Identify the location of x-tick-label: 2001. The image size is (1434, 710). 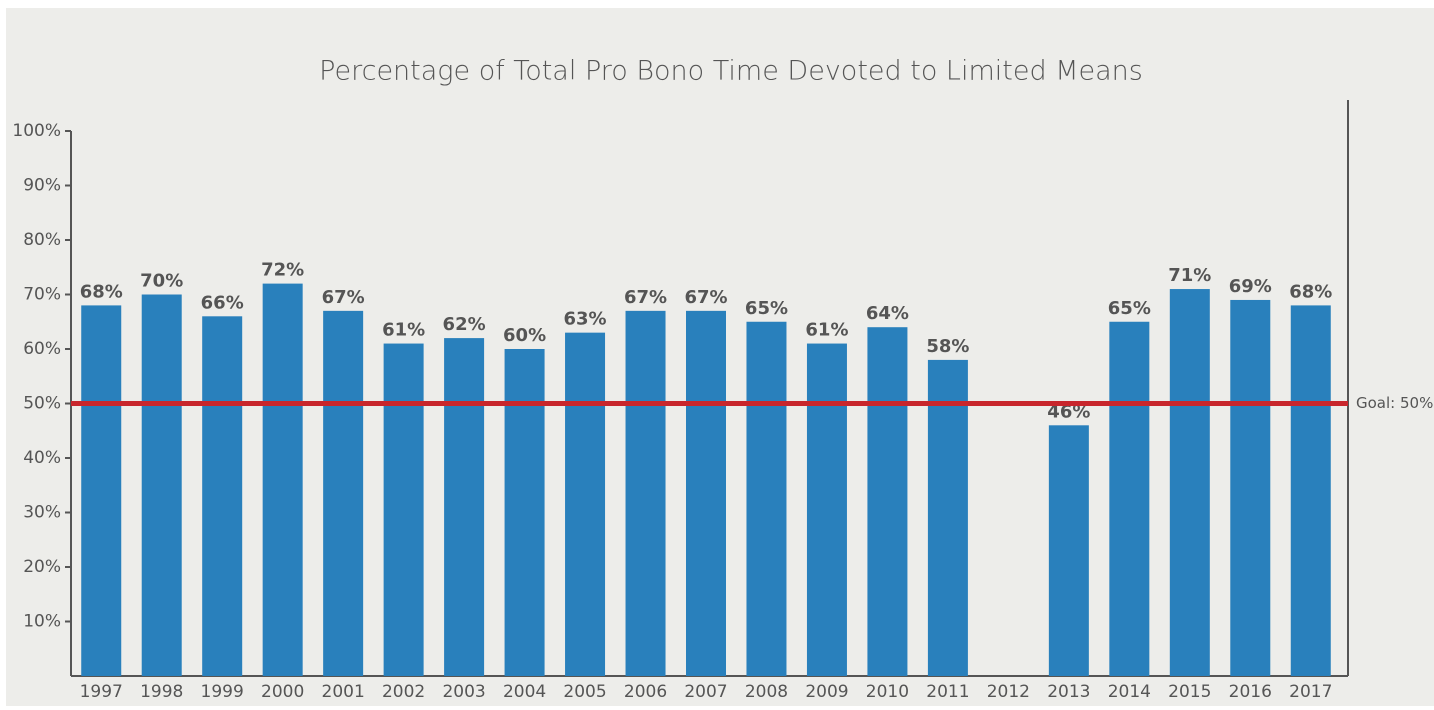
(343, 692).